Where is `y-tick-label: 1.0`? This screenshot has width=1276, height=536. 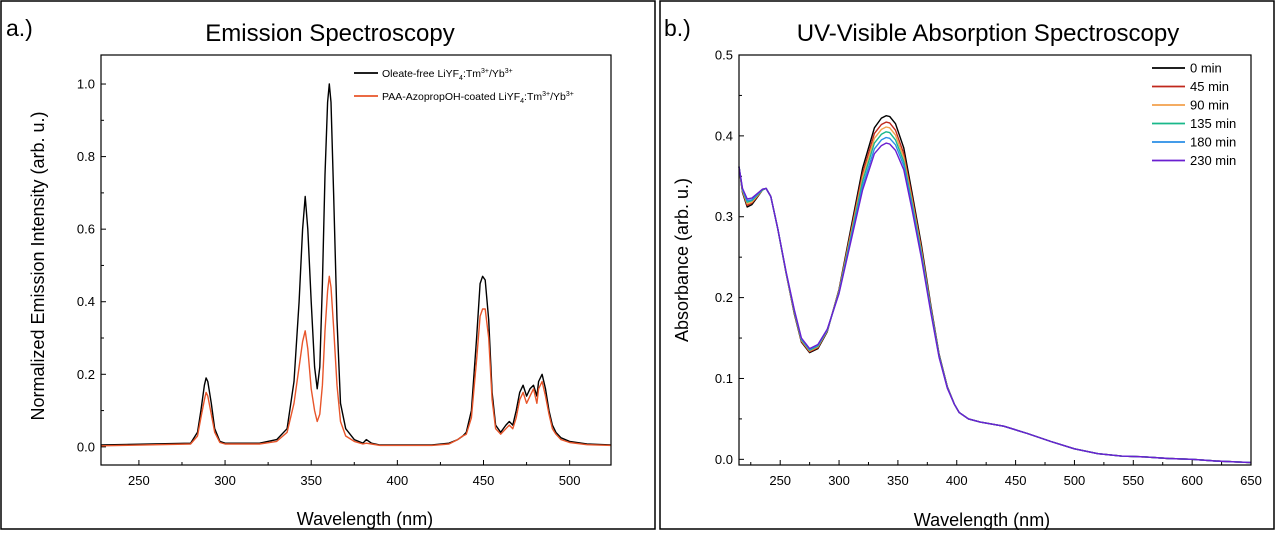
y-tick-label: 1.0 is located at coordinates (86, 84).